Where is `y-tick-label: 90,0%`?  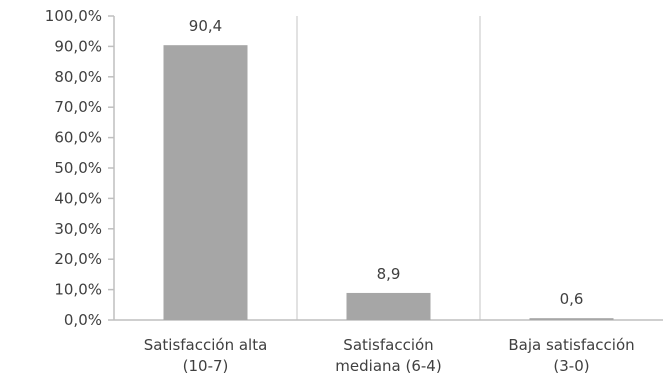 y-tick-label: 90,0% is located at coordinates (78, 46).